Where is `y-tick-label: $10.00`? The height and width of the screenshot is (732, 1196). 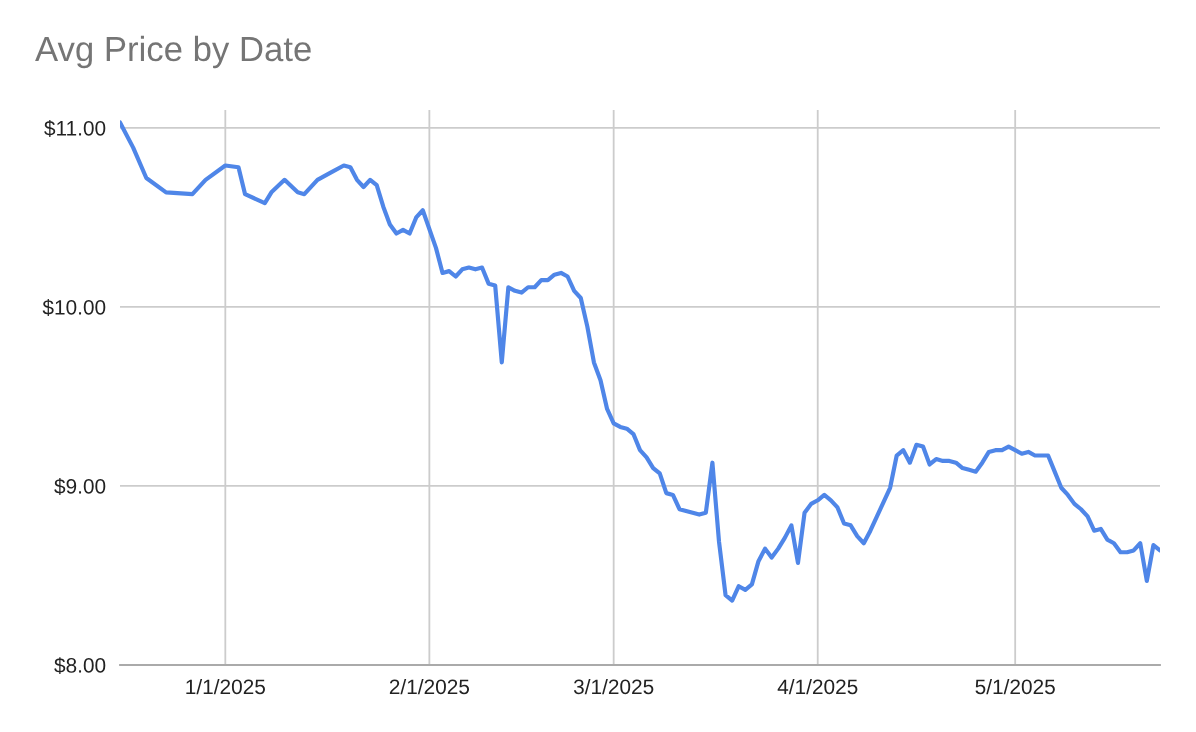 y-tick-label: $10.00 is located at coordinates (74, 307).